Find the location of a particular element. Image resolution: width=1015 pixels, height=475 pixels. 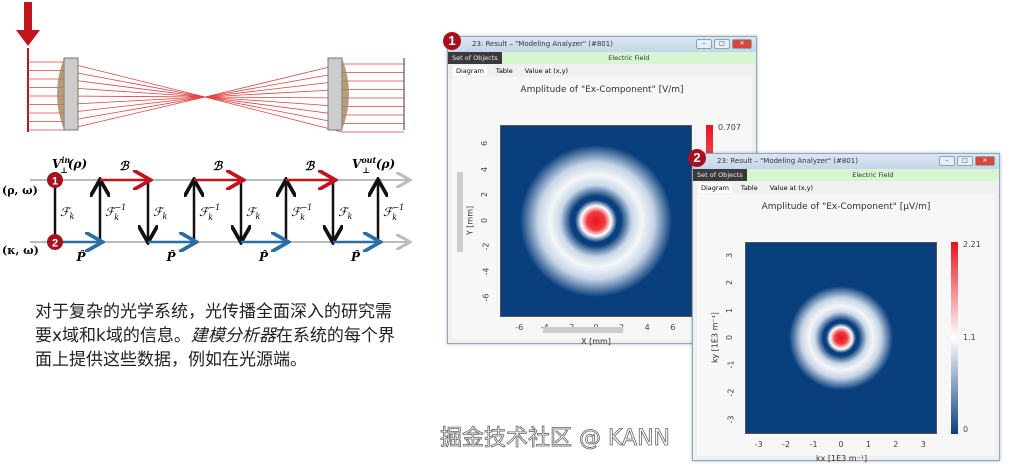

badge-1: 1 is located at coordinates (55, 180).